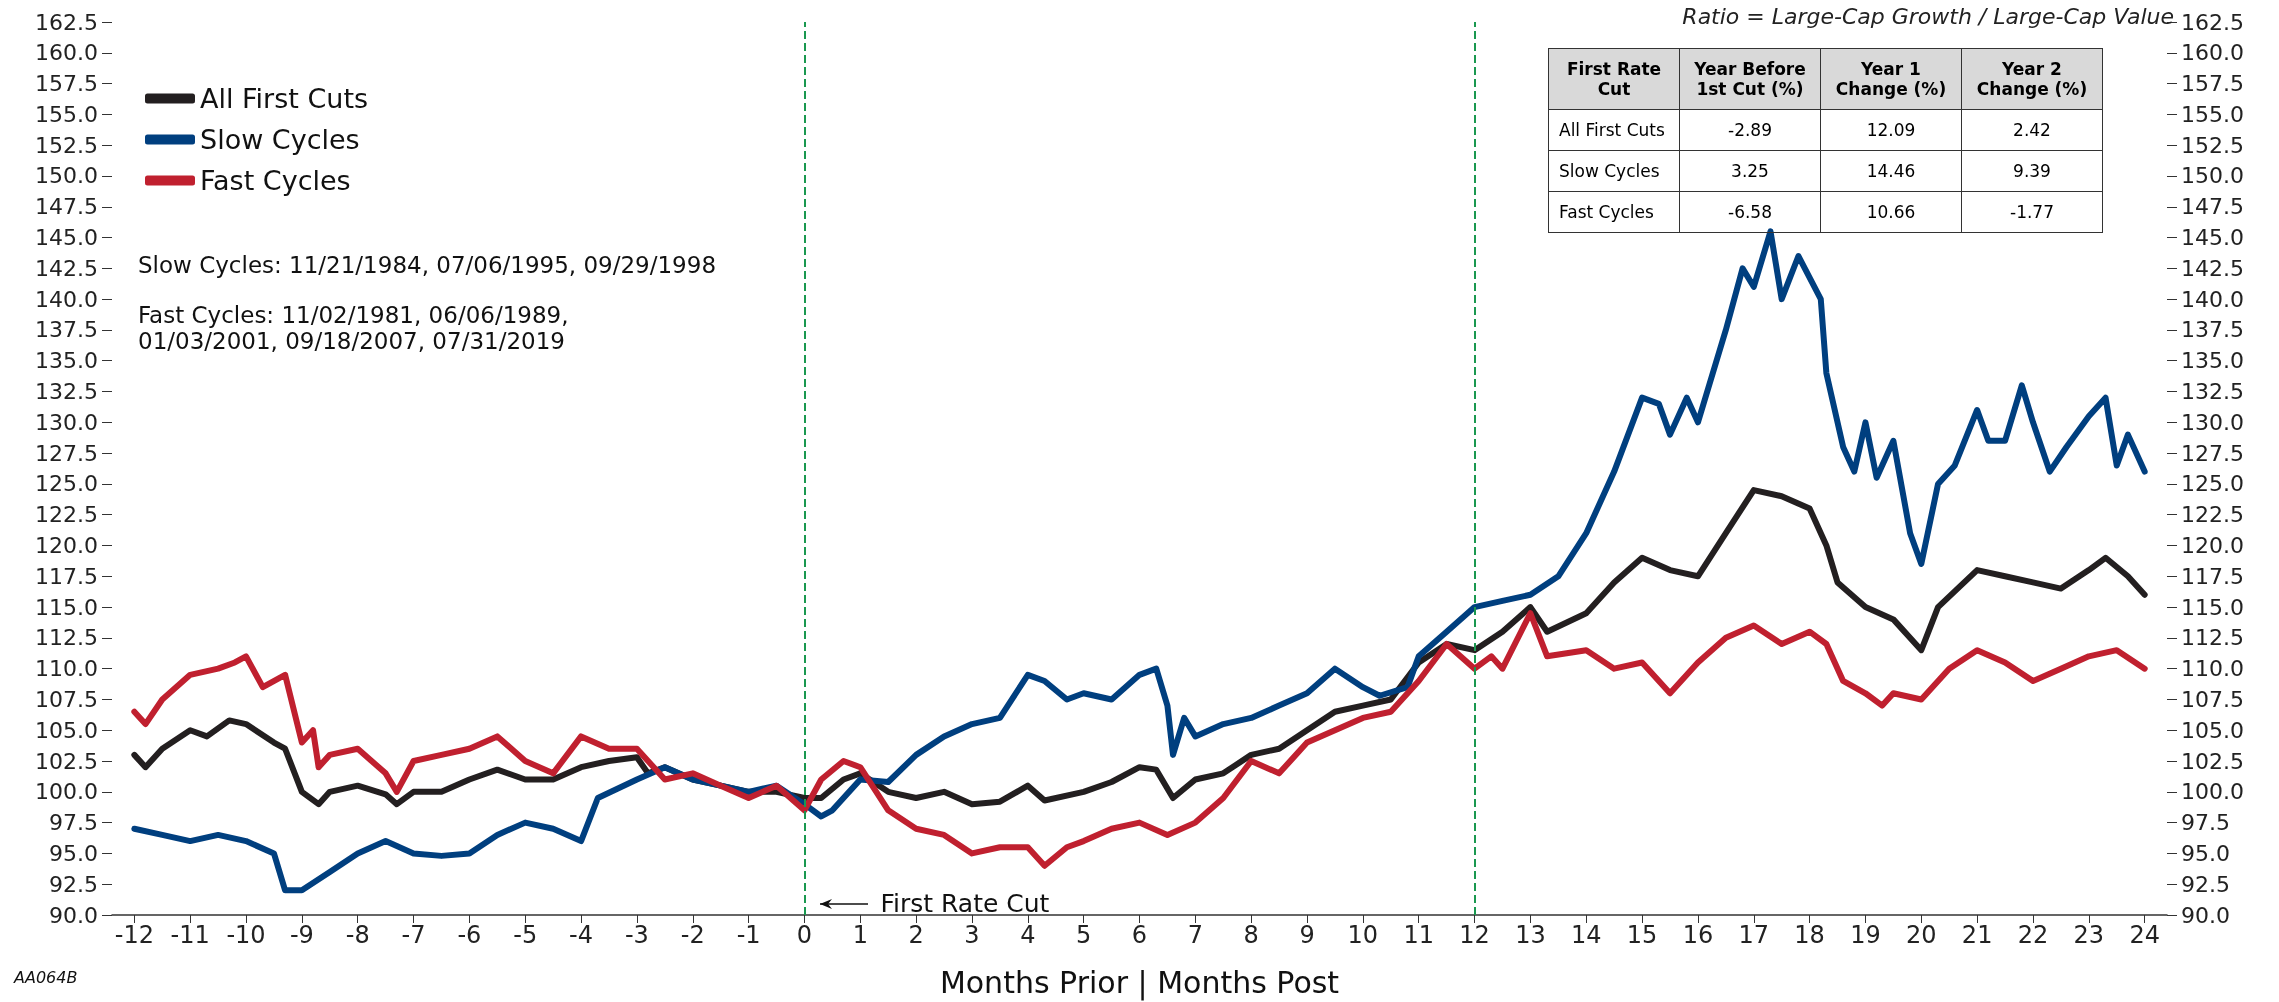  What do you see at coordinates (2212, 607) in the screenshot?
I see `y2-tick-label: 115.0` at bounding box center [2212, 607].